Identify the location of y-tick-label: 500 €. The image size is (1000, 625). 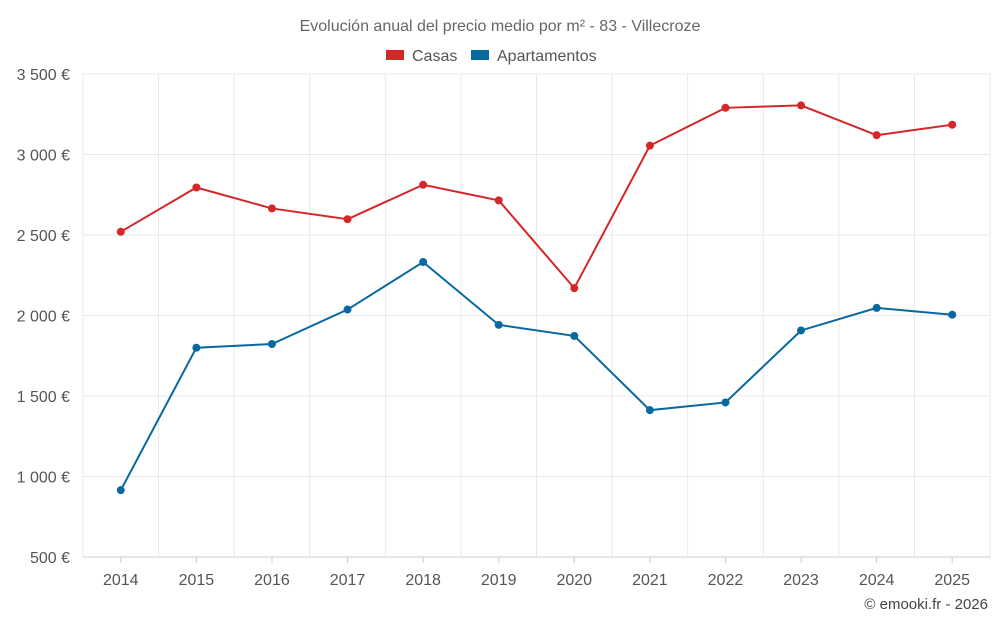
(50, 558).